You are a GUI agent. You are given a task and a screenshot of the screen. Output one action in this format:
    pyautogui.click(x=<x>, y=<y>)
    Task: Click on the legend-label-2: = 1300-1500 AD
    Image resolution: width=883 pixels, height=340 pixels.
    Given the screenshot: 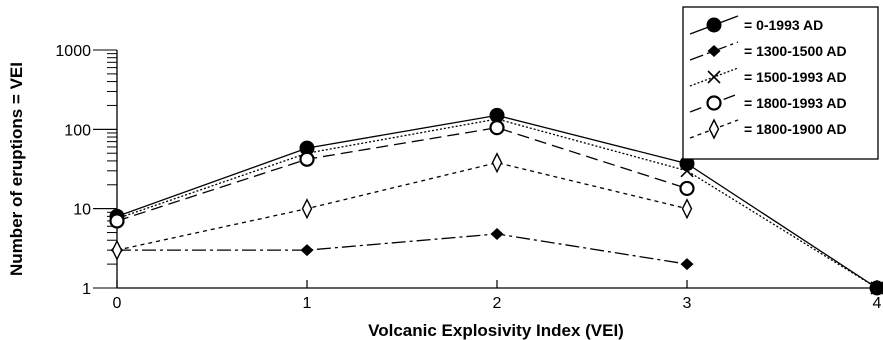 What is the action you would take?
    pyautogui.click(x=795, y=51)
    